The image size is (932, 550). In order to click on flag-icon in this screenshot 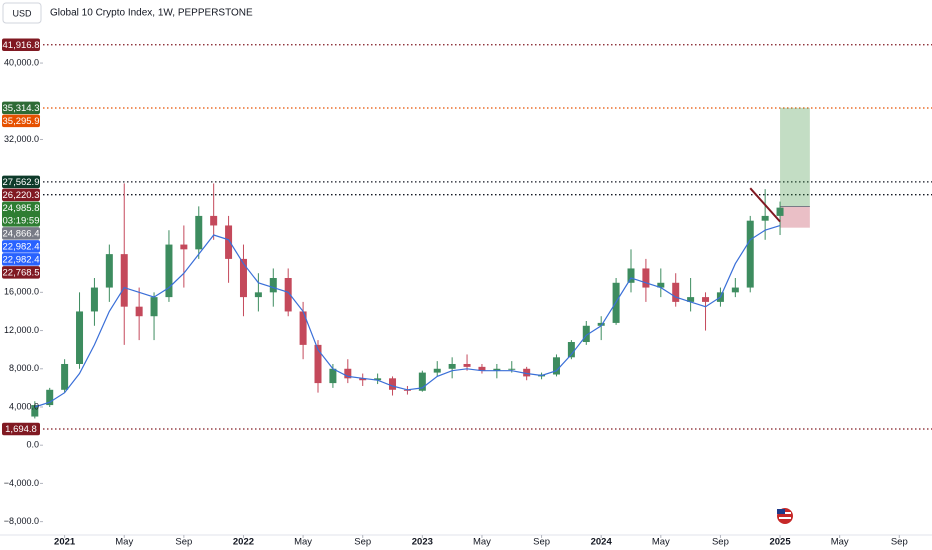, I will do `click(785, 516)`.